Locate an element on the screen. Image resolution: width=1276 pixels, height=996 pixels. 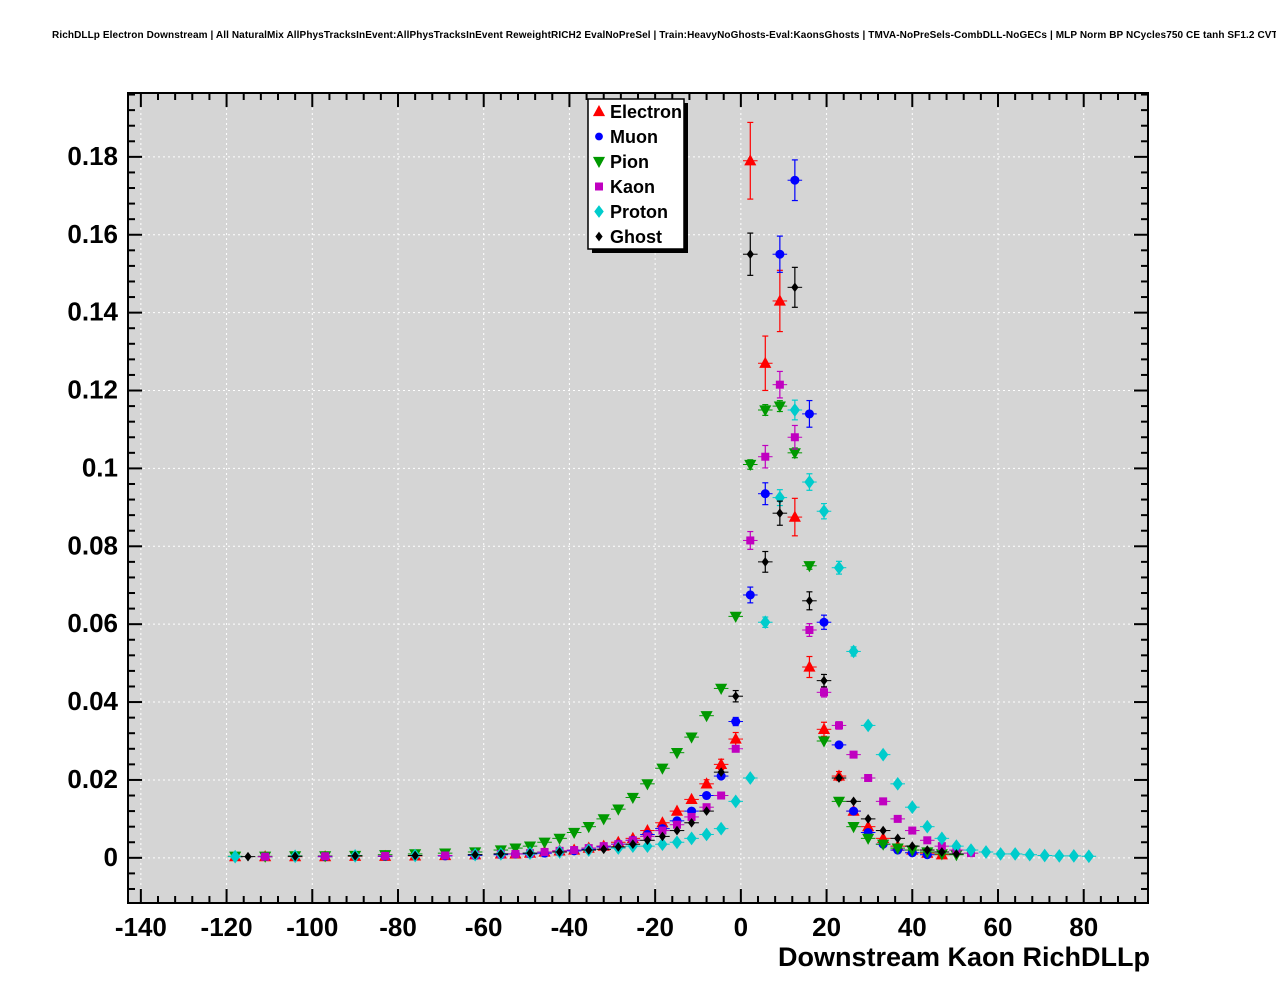
legend-marker-circle-icon is located at coordinates (599, 136).